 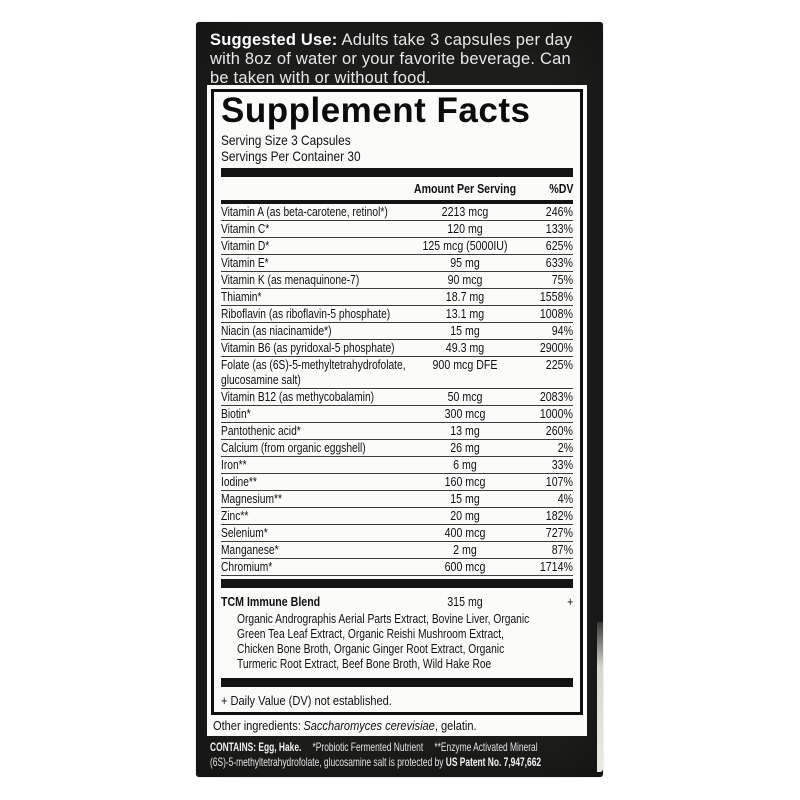 I want to click on row-name: Thiamin*, so click(x=241, y=297).